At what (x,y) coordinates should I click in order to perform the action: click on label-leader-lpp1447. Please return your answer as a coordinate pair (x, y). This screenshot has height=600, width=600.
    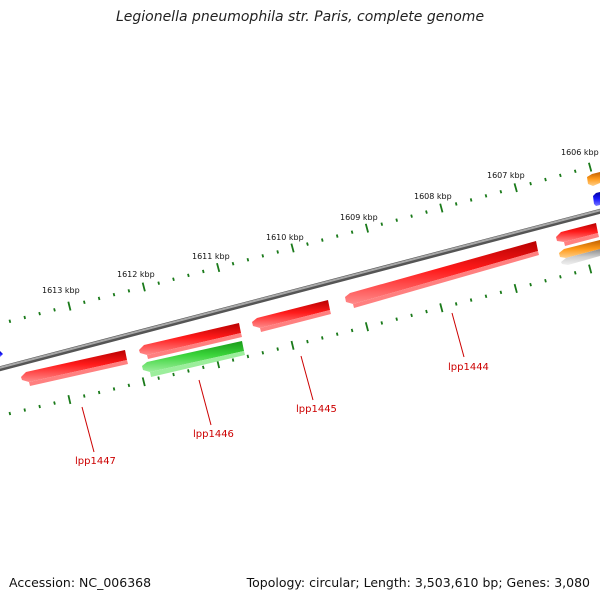
    Looking at the image, I should click on (88, 429).